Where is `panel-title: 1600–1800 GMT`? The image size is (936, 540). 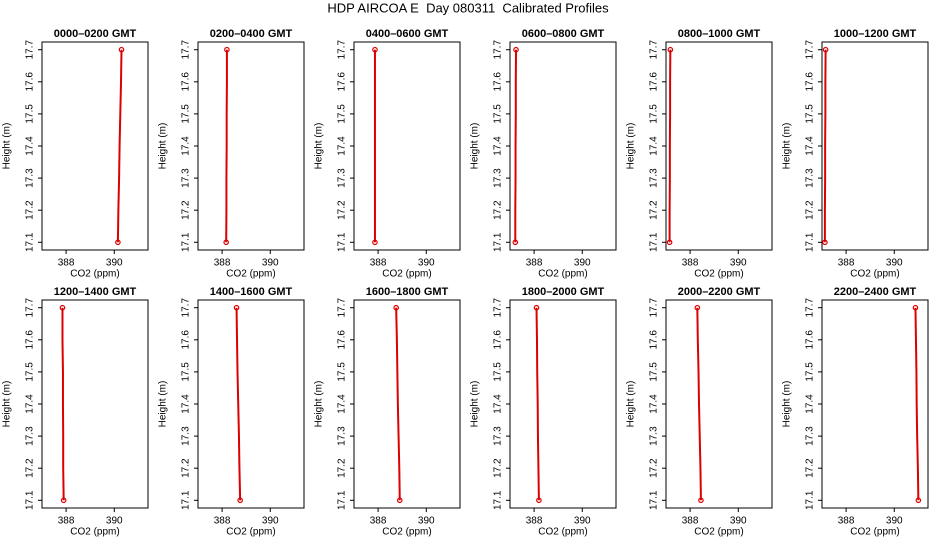 panel-title: 1600–1800 GMT is located at coordinates (407, 292).